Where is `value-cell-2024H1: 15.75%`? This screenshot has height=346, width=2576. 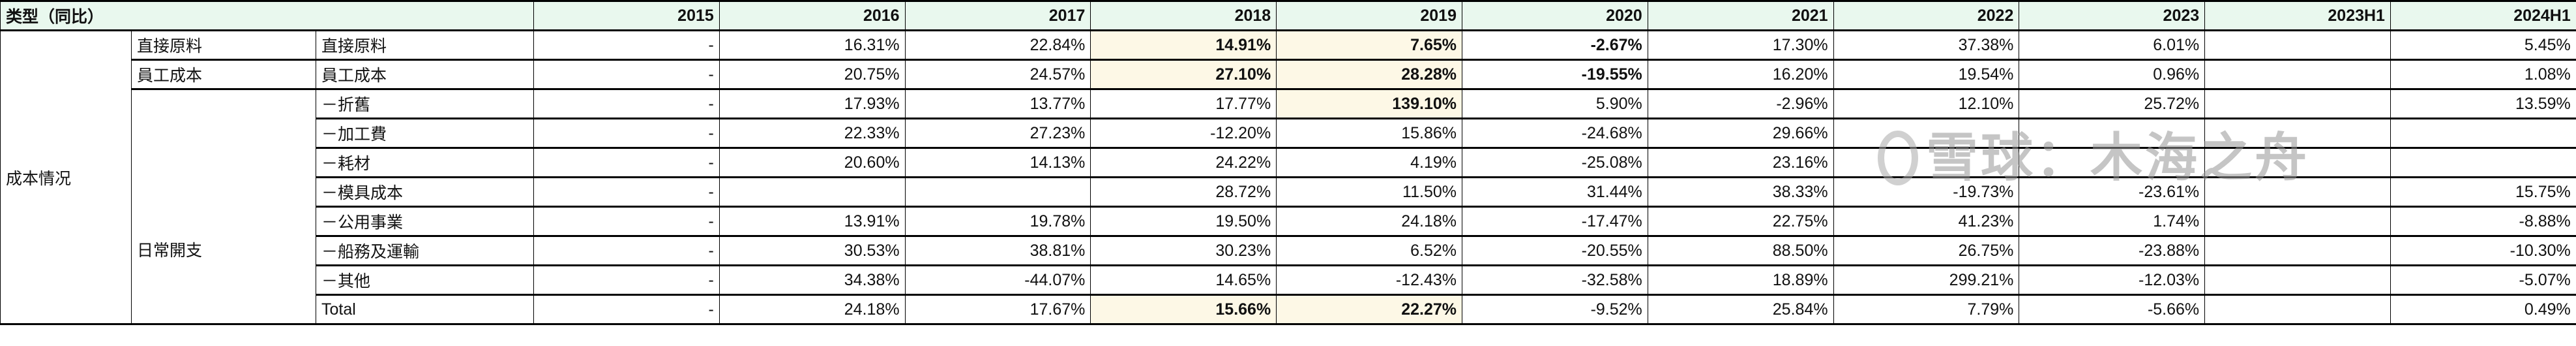
value-cell-2024H1: 15.75% is located at coordinates (2483, 192).